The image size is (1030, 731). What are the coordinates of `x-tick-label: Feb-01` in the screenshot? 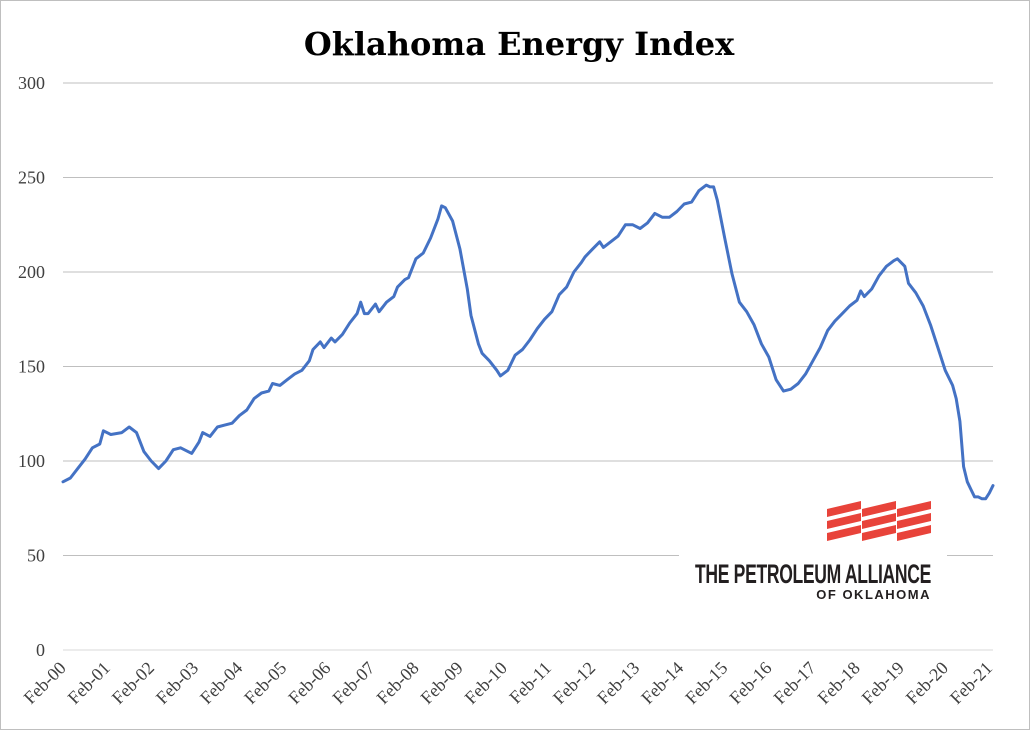 It's located at (89, 683).